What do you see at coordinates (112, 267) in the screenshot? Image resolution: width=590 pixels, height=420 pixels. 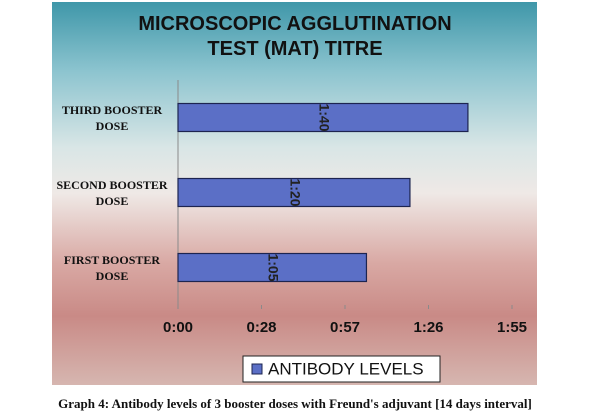 I see `y-tick-label: FIRST BOOSTER DOSE` at bounding box center [112, 267].